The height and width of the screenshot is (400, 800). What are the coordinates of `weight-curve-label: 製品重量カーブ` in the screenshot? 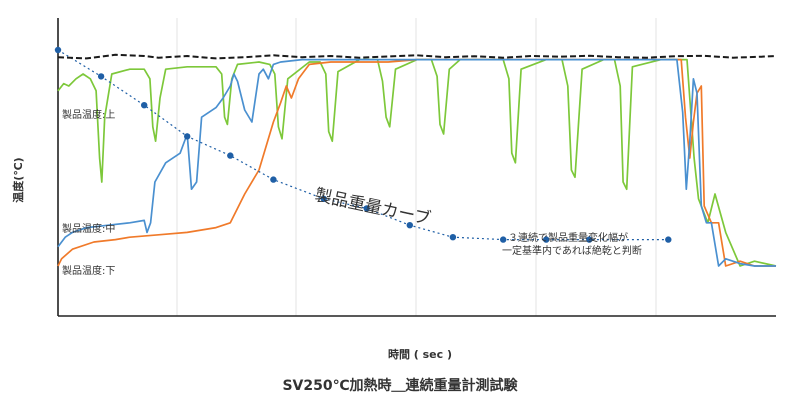 It's located at (373, 206).